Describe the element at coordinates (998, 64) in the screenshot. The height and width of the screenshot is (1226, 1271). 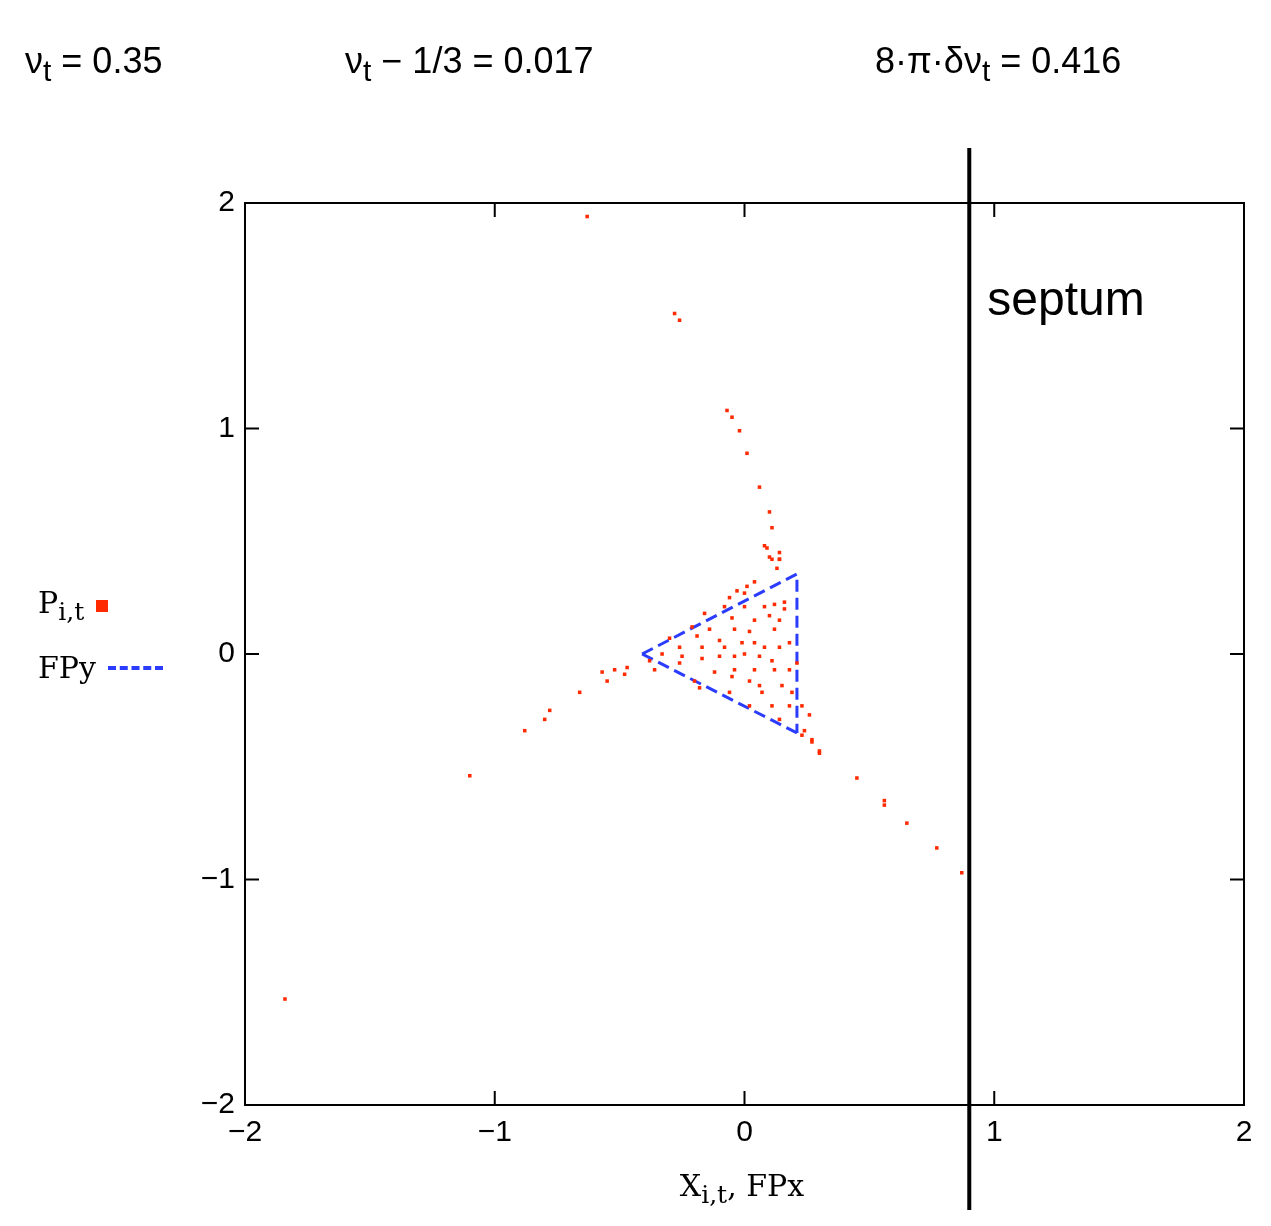
I see `text: 8·π·δν$_{t}$ = 0.416` at that location.